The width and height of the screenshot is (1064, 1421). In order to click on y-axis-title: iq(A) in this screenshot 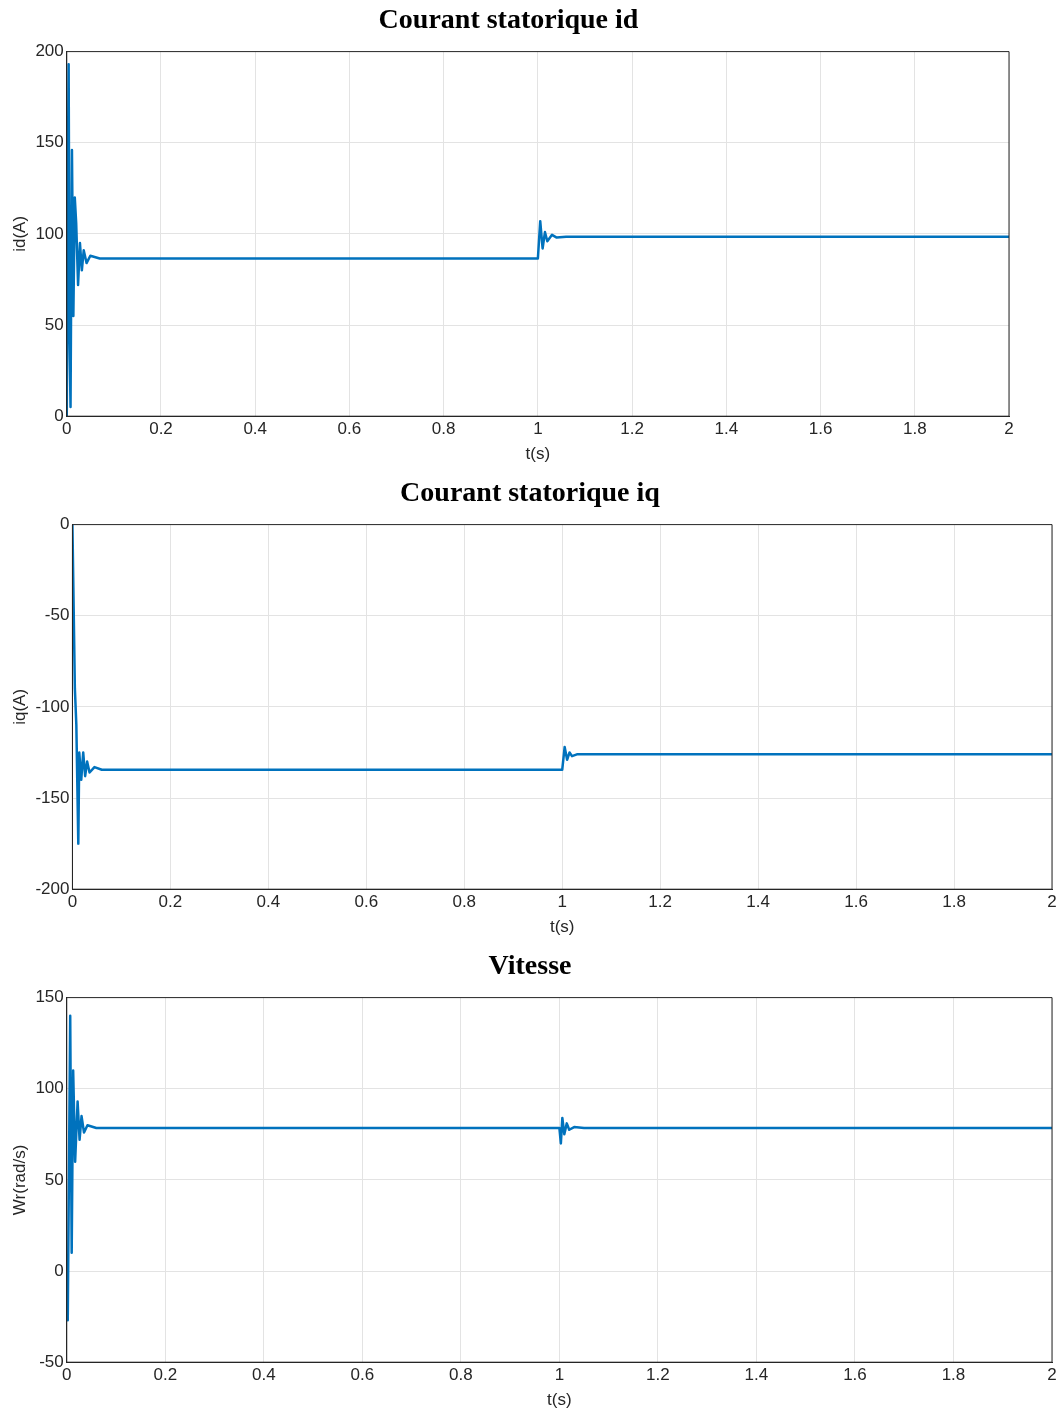, I will do `click(19, 706)`.